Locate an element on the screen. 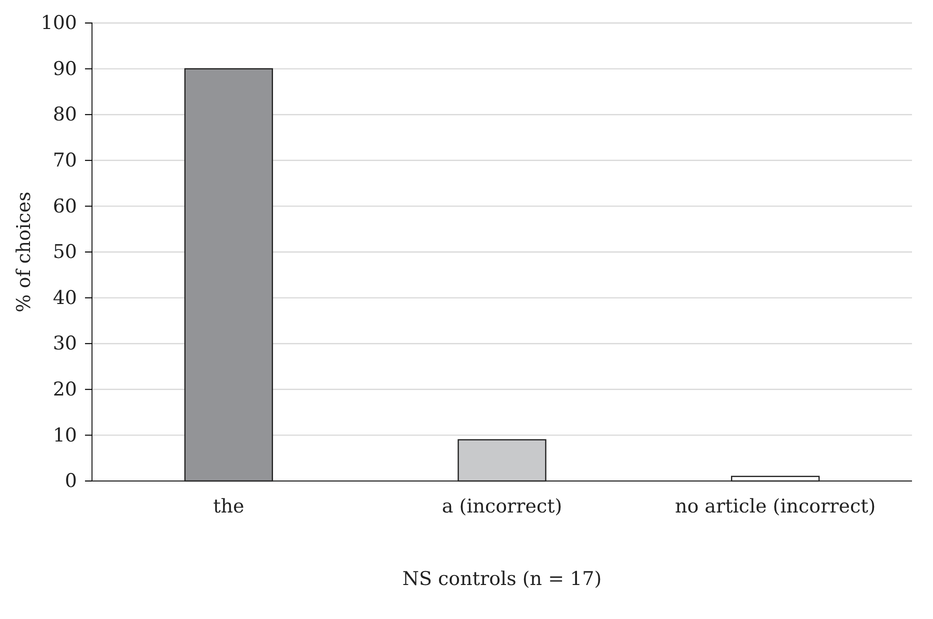 This screenshot has width=933, height=619. x-tick-label: a (incorrect) is located at coordinates (502, 506).